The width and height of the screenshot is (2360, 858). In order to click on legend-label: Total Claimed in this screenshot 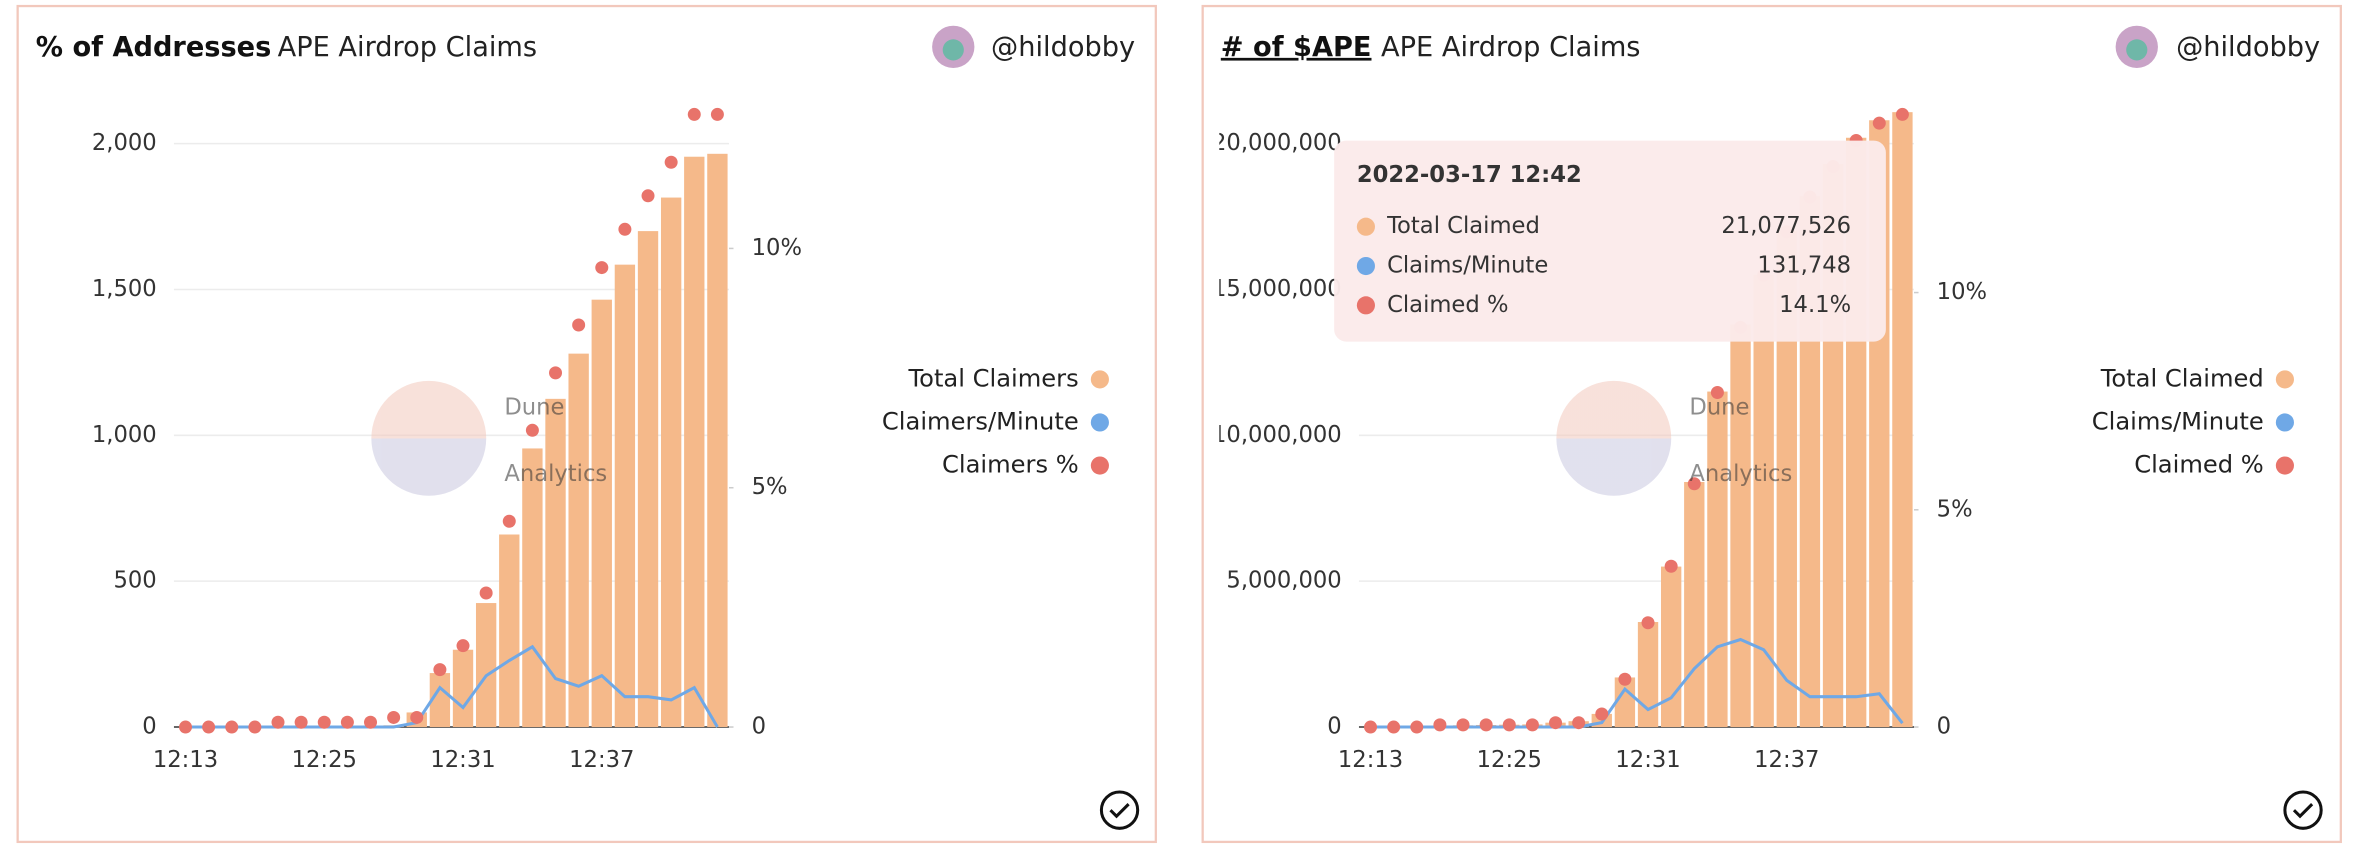, I will do `click(2182, 378)`.